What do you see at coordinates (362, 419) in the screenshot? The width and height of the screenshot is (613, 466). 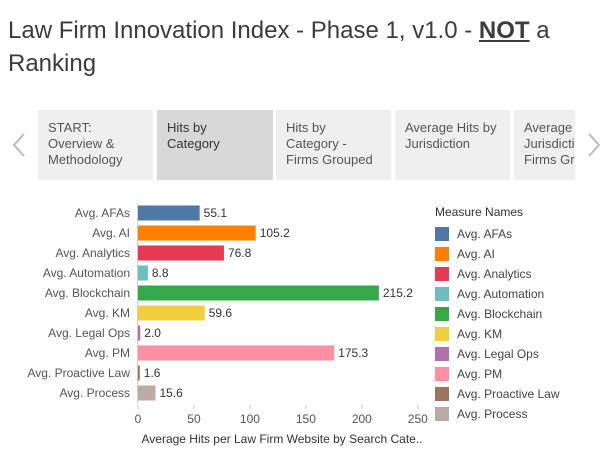 I see `x-tick-label: 200` at bounding box center [362, 419].